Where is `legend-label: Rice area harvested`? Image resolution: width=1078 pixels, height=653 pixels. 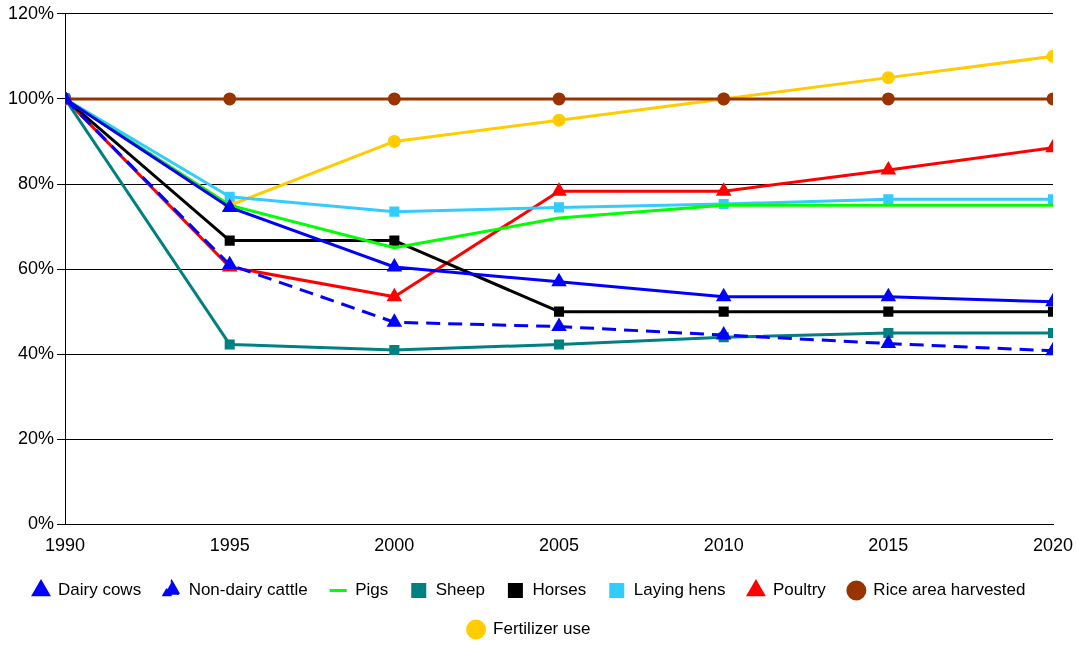 legend-label: Rice area harvested is located at coordinates (949, 590).